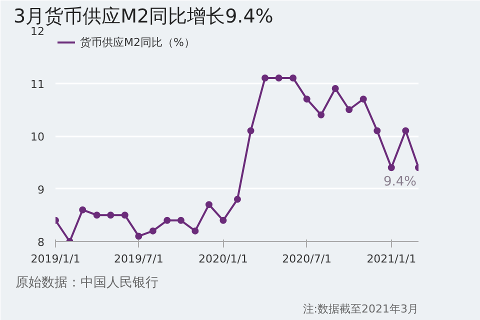  I want to click on x-tick-label: 2020/1/1, so click(223, 259).